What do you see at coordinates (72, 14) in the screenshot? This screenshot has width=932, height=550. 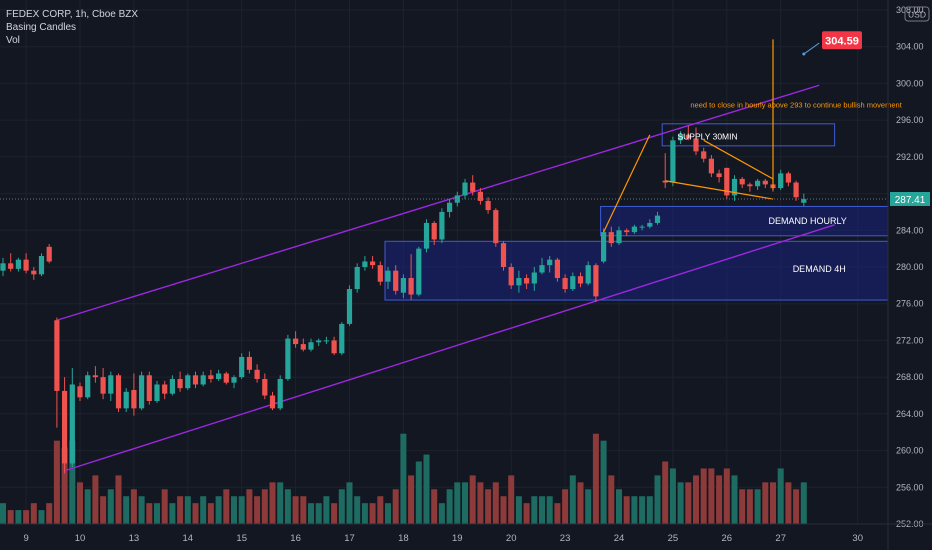 I see `symbol-line: FEDEX CORP, 1h, Cboe BZX` at bounding box center [72, 14].